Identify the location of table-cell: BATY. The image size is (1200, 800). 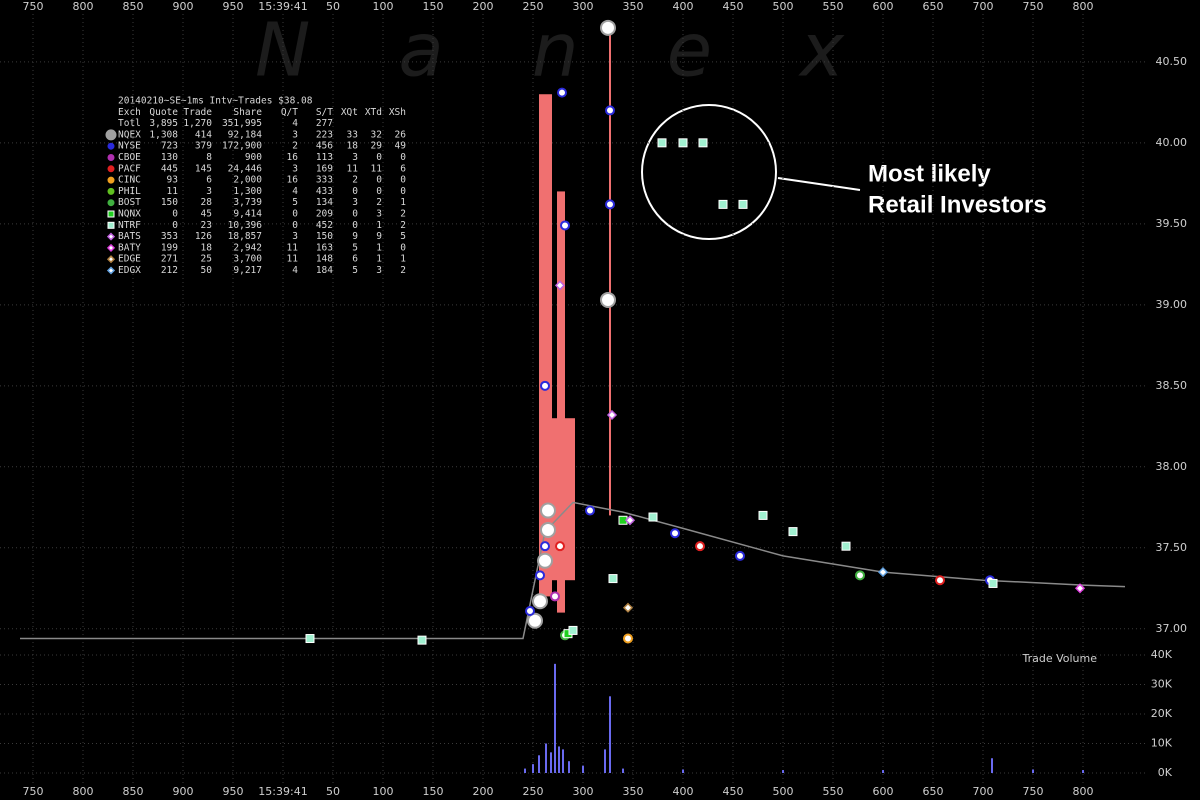
(129, 247).